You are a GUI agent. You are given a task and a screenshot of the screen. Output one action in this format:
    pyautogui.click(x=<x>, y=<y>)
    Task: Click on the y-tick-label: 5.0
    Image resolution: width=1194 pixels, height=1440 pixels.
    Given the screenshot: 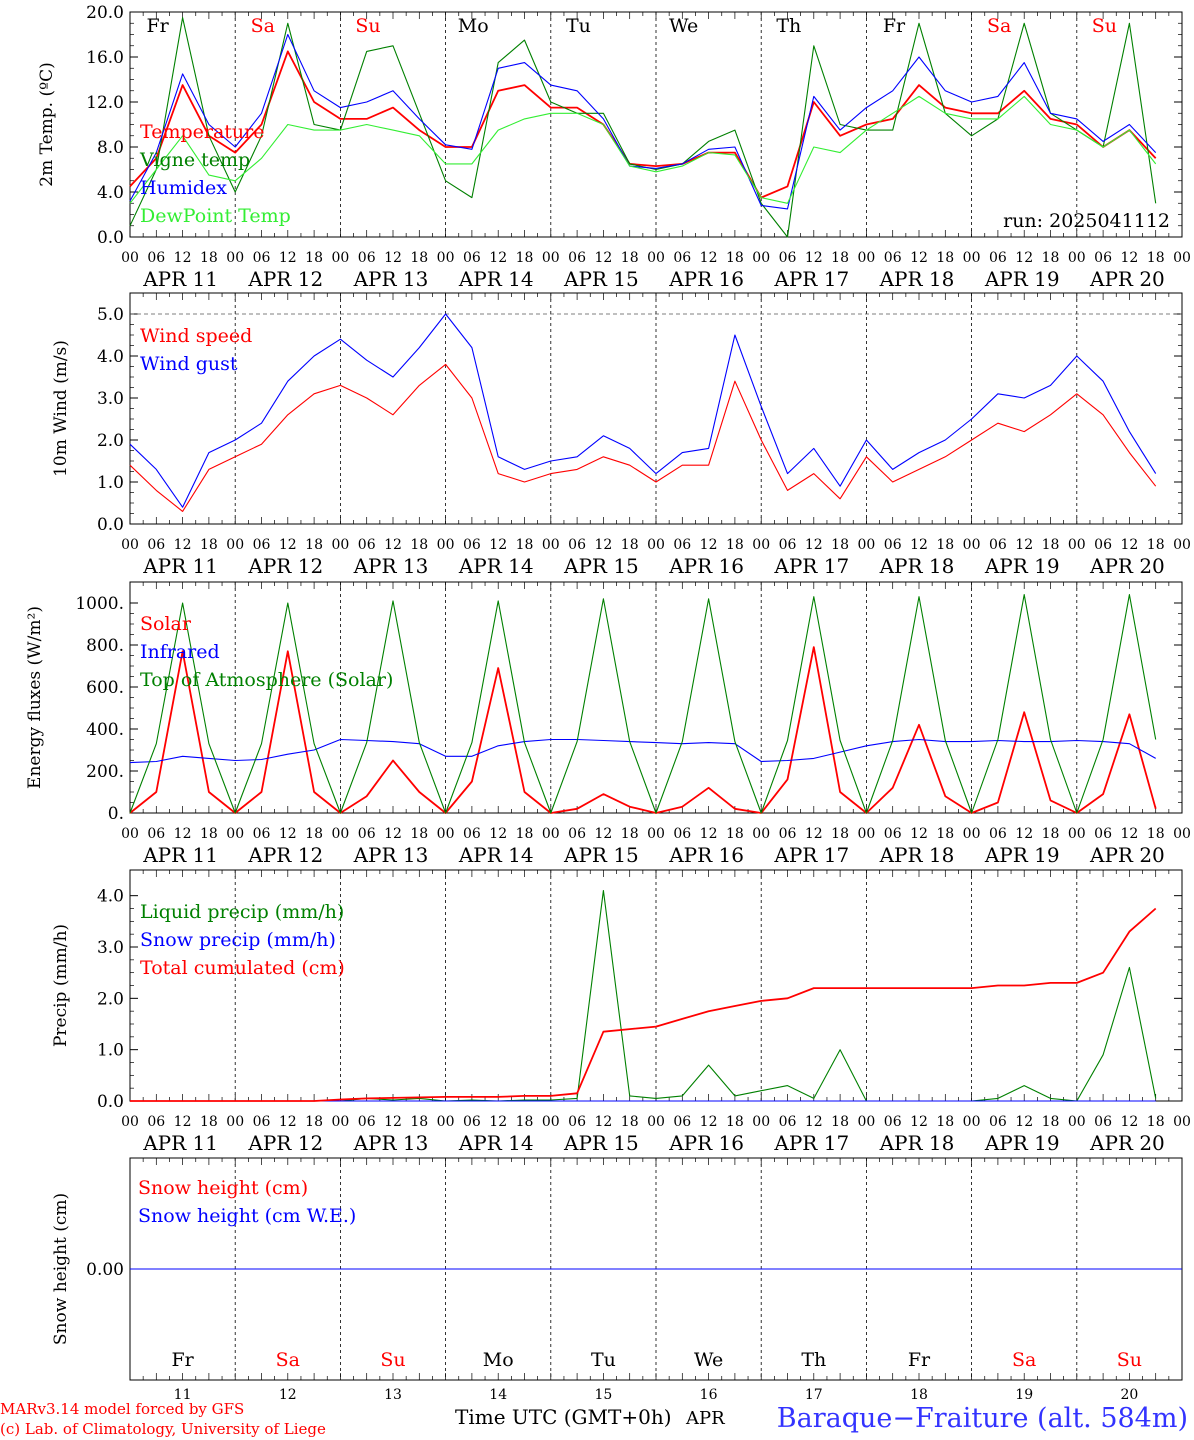 What is the action you would take?
    pyautogui.click(x=110, y=315)
    